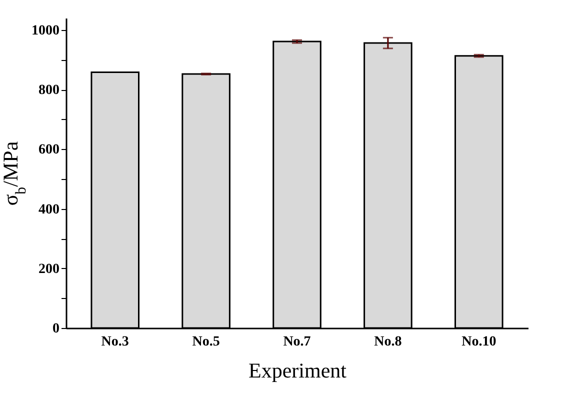  Describe the element at coordinates (49, 269) in the screenshot. I see `y-tick-label: 200` at that location.